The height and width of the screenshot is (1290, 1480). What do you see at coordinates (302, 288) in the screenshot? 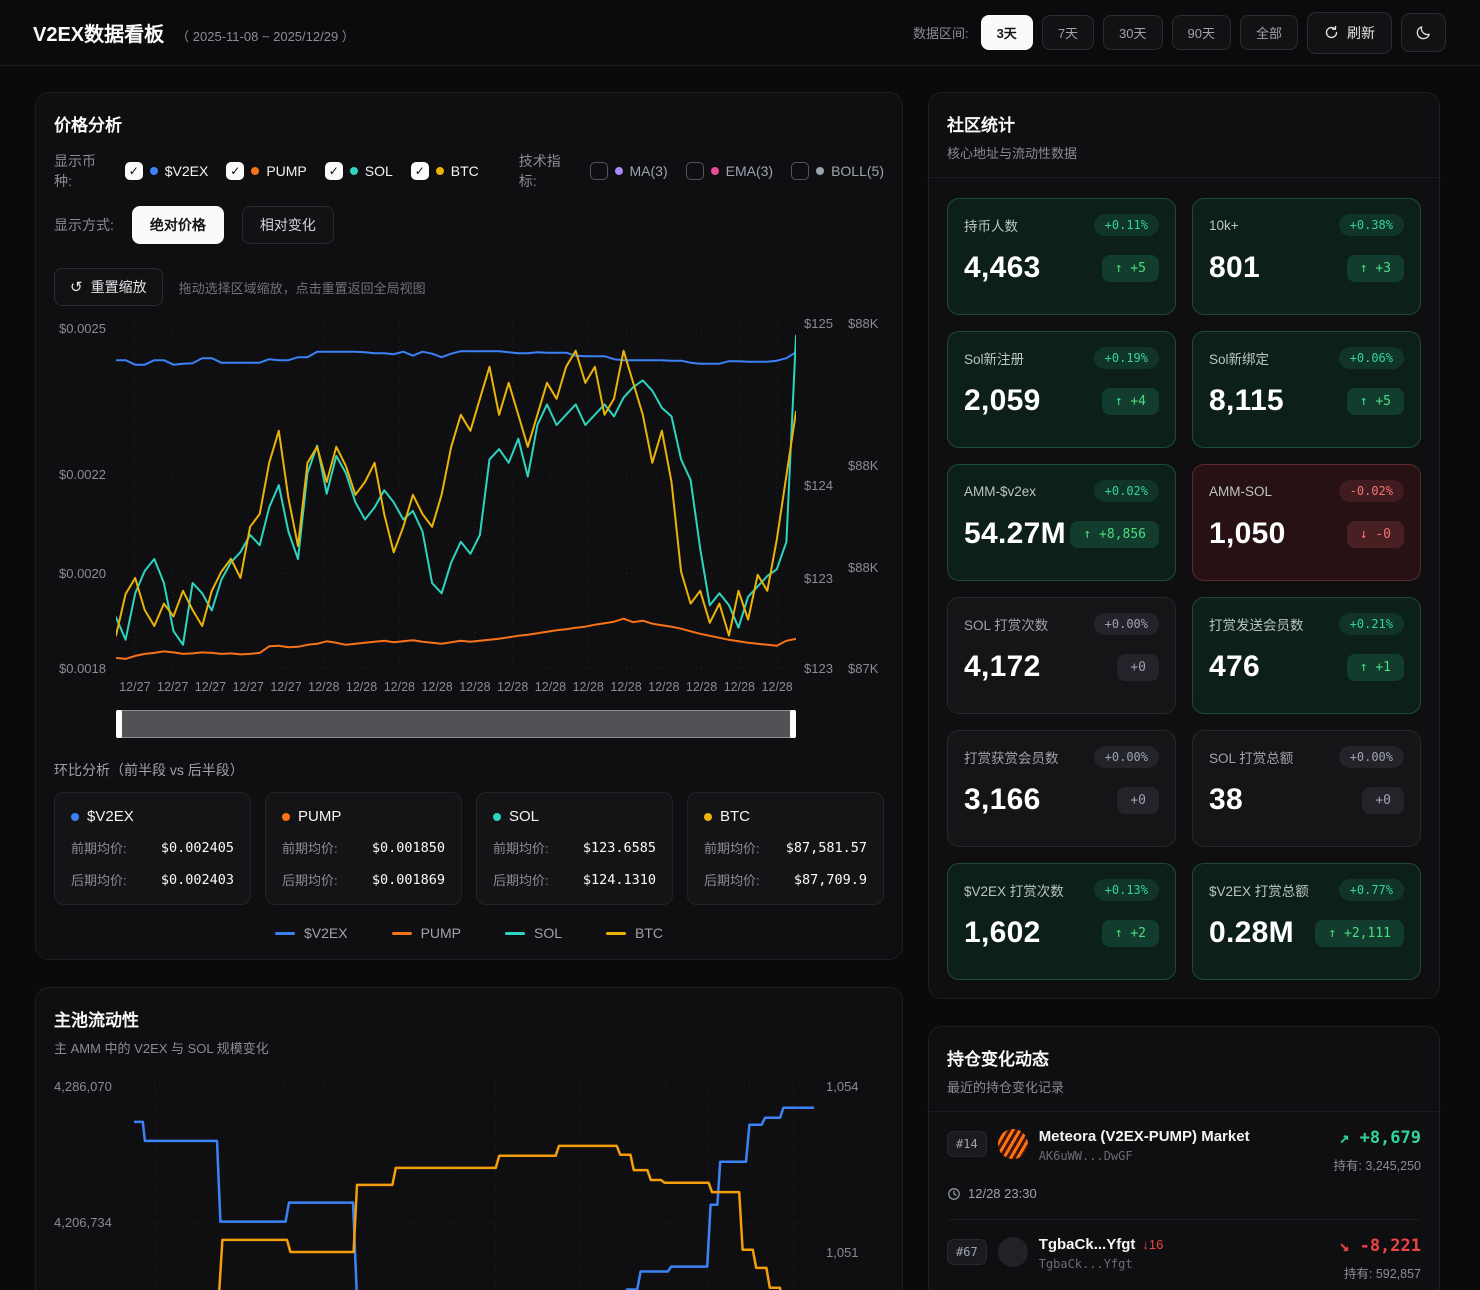
I see `zoom-hint-text: 拖动选择区域缩放，点击重置返回全局视图` at bounding box center [302, 288].